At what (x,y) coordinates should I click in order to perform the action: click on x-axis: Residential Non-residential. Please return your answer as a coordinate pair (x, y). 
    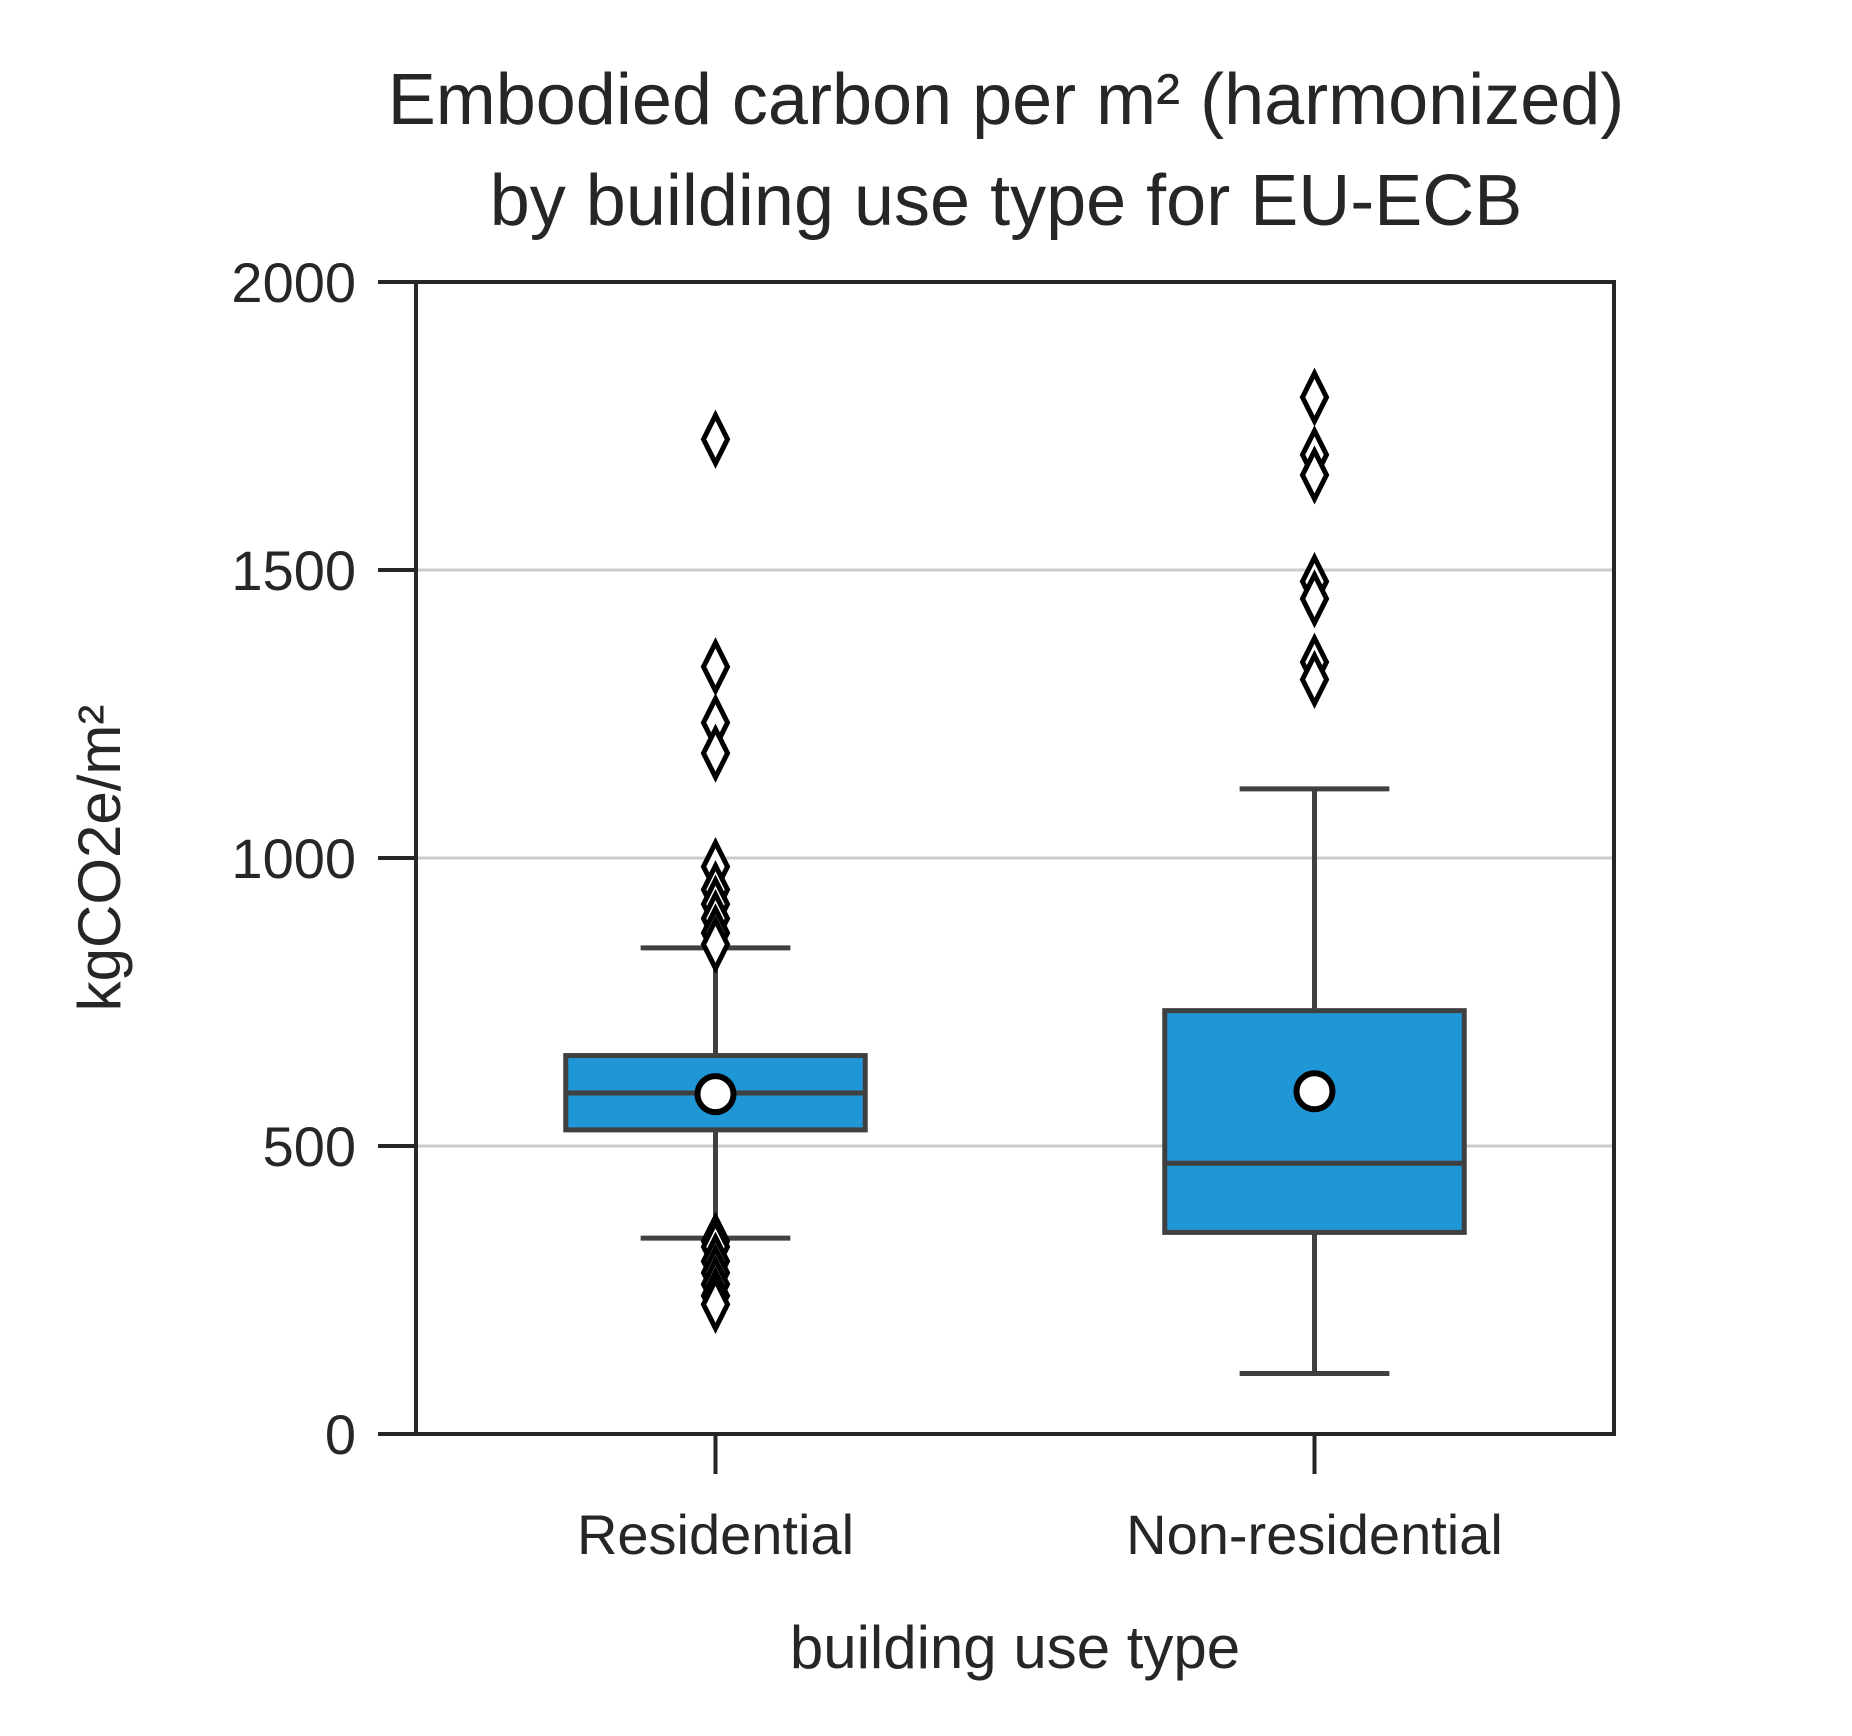
    Looking at the image, I should click on (1040, 1500).